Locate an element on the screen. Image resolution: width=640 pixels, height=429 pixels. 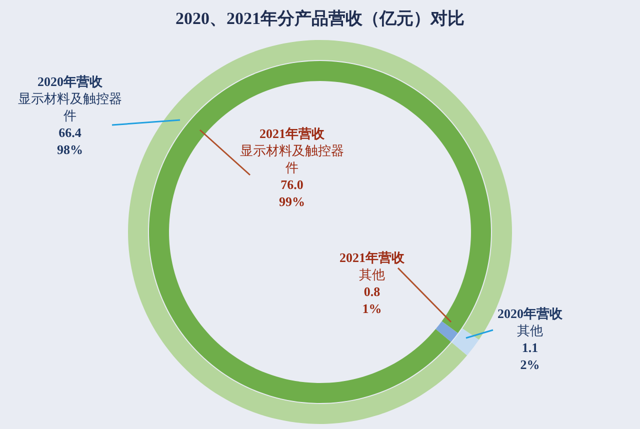
data-label: 0.8 1% is located at coordinates (372, 300).